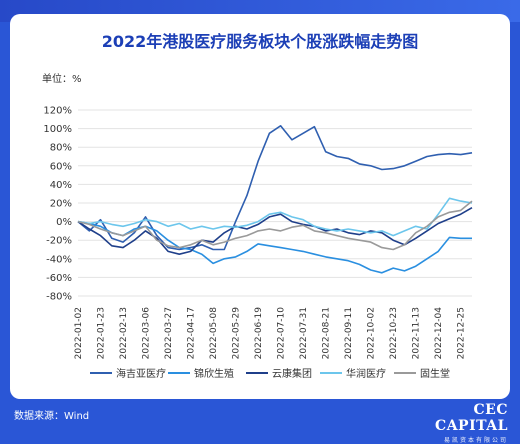  Describe the element at coordinates (417, 333) in the screenshot. I see `x-tick-label: 2022-11-13` at that location.